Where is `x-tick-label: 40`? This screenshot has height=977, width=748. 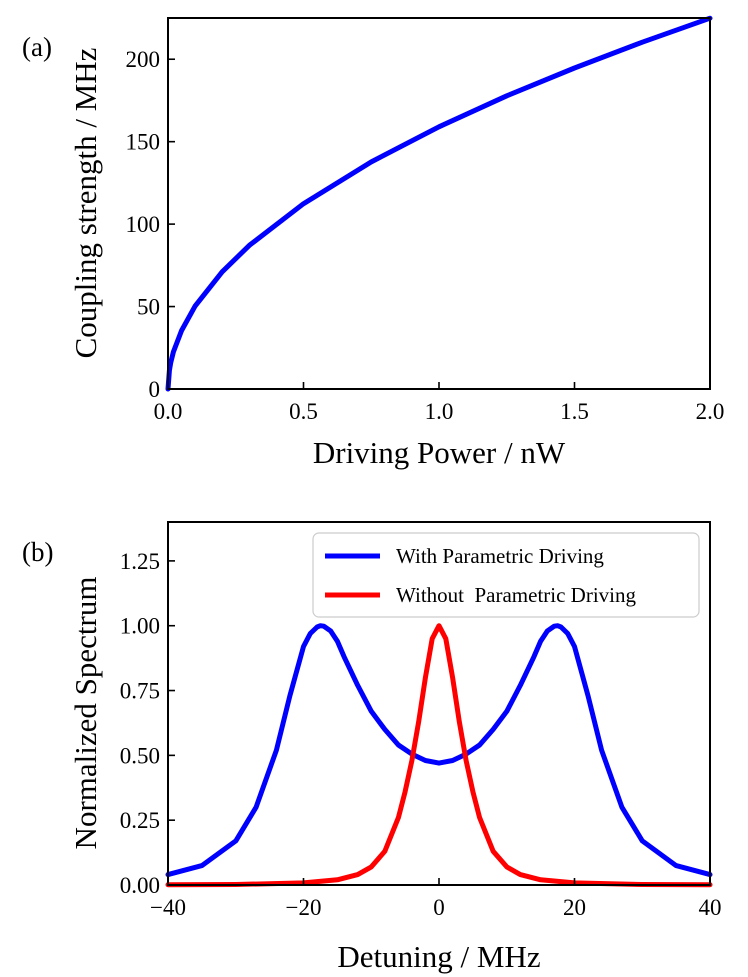 x-tick-label: 40 is located at coordinates (710, 907).